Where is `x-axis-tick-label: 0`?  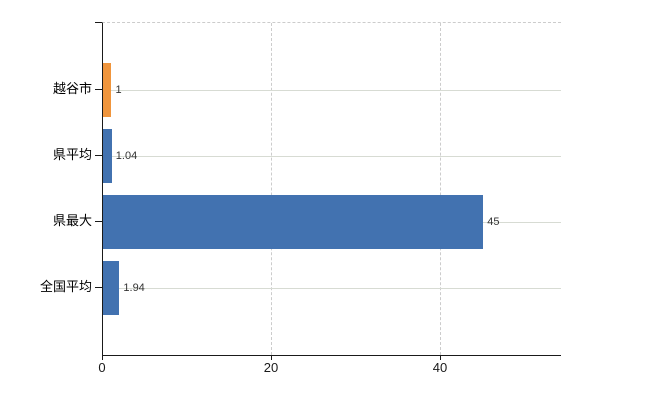 x-axis-tick-label: 0 is located at coordinates (102, 367).